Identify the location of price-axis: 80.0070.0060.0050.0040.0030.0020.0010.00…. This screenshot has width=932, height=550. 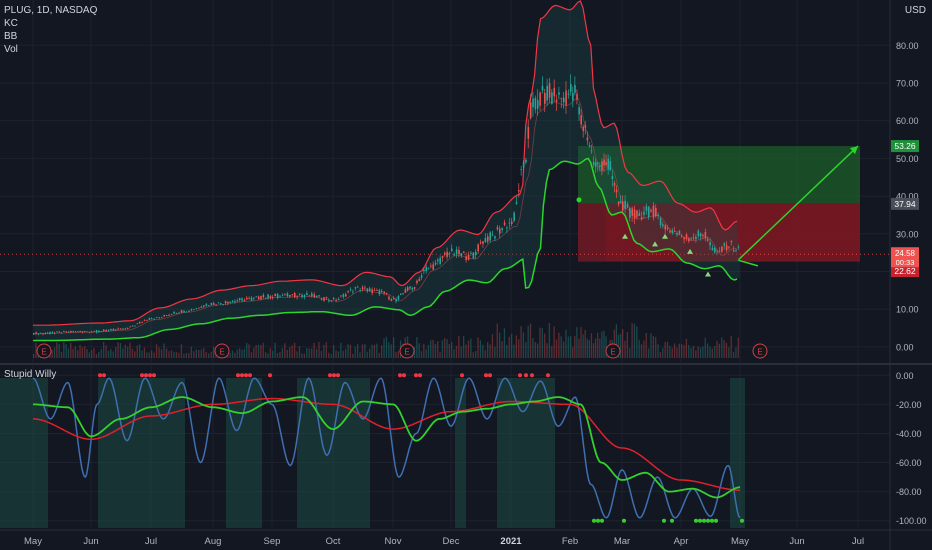
(911, 283).